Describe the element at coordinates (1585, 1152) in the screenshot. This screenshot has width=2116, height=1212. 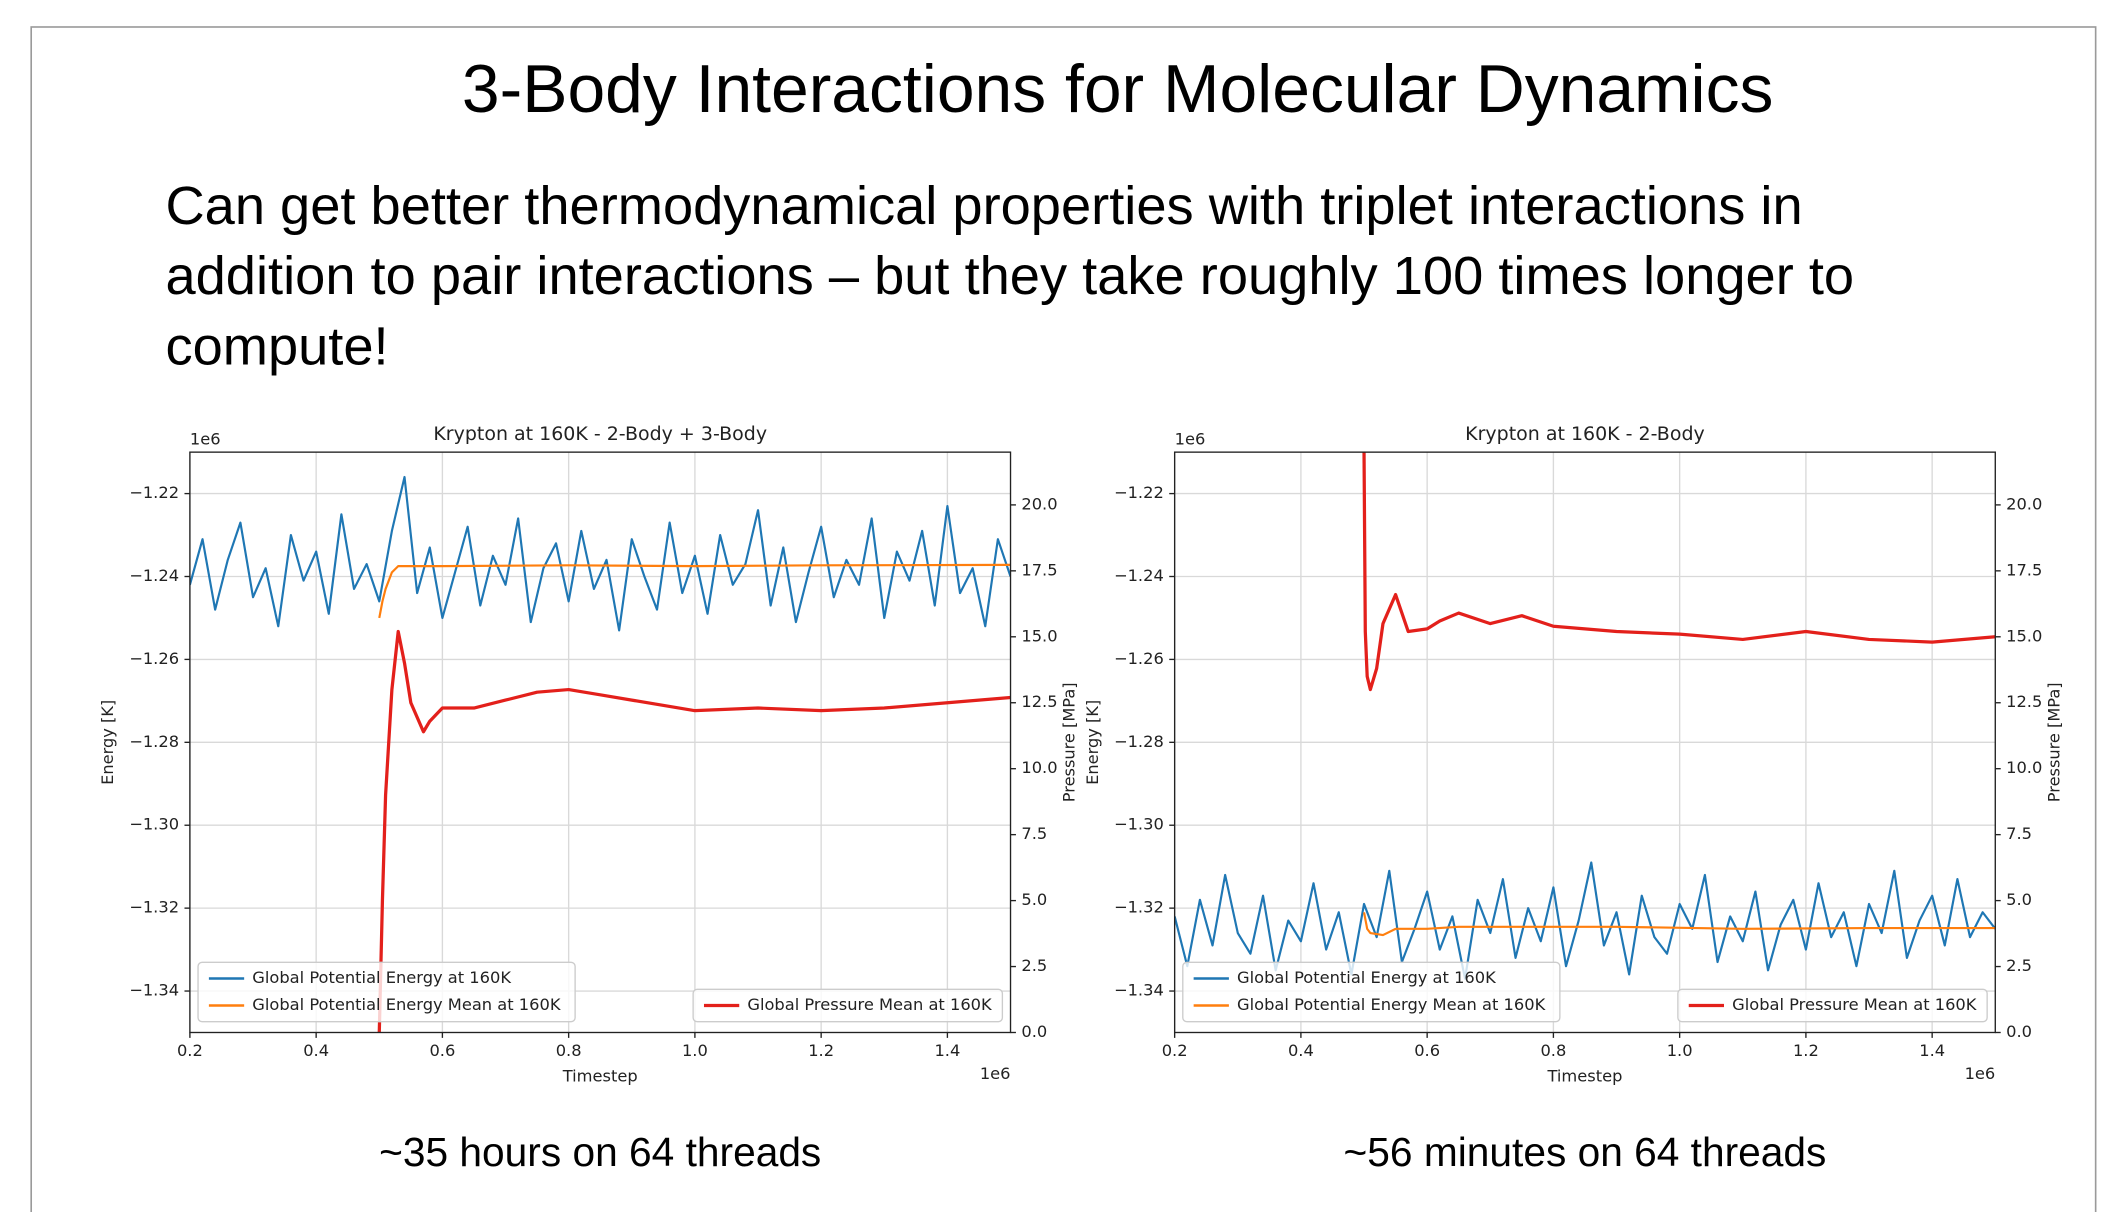
I see `chart-caption: ~56 minutes on 64 threads` at that location.